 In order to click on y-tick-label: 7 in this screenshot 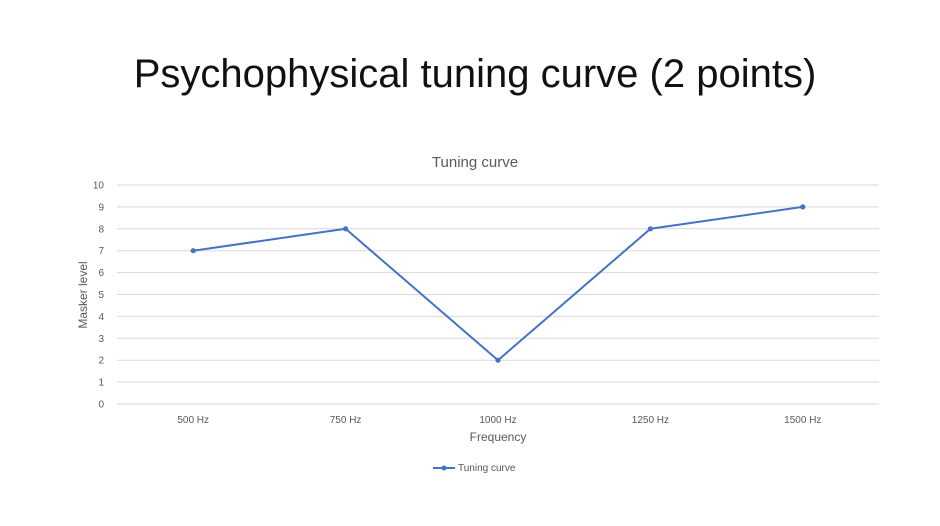, I will do `click(101, 251)`.